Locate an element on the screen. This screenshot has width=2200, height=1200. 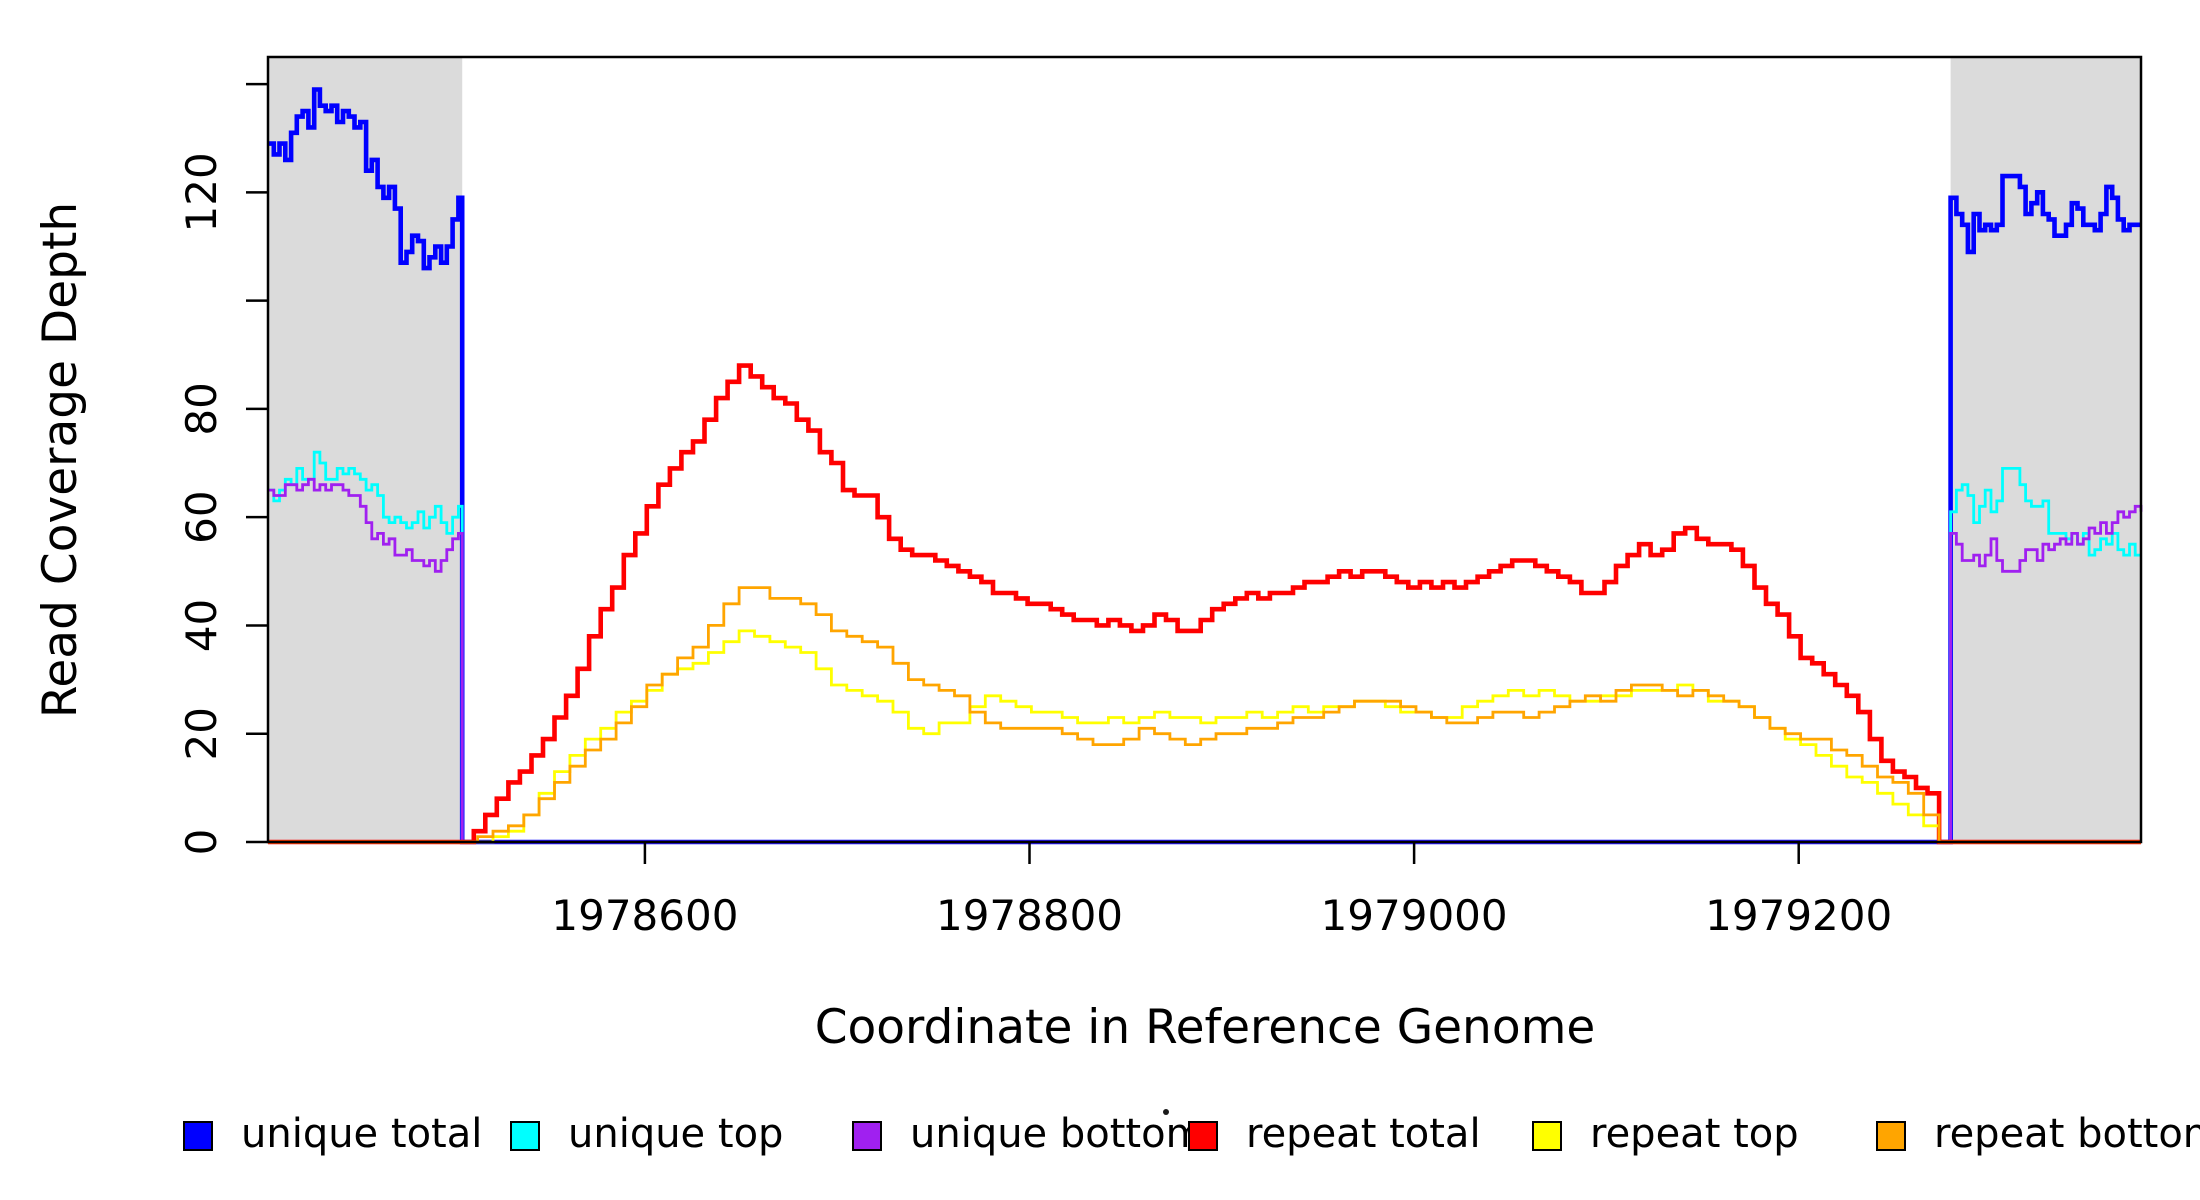
highlight-region-right is located at coordinates (2045, 449).